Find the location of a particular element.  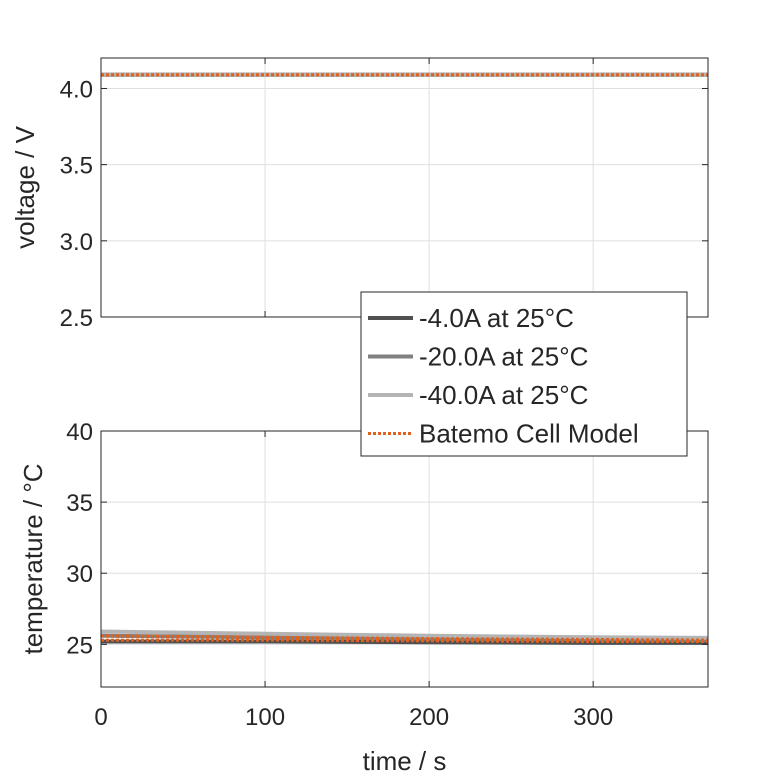

legend-box is located at coordinates (524, 374).